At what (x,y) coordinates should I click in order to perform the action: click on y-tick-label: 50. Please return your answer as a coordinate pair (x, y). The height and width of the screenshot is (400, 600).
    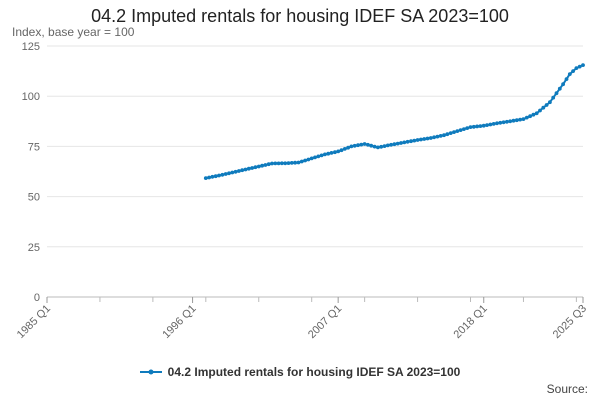
    Looking at the image, I should click on (34, 198).